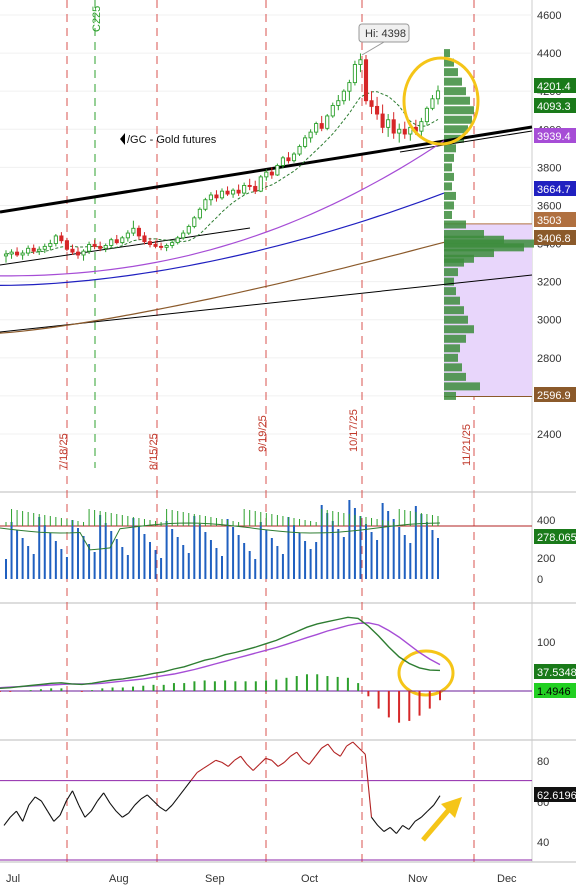  Describe the element at coordinates (555, 671) in the screenshot. I see `macd-tag-bg` at that location.